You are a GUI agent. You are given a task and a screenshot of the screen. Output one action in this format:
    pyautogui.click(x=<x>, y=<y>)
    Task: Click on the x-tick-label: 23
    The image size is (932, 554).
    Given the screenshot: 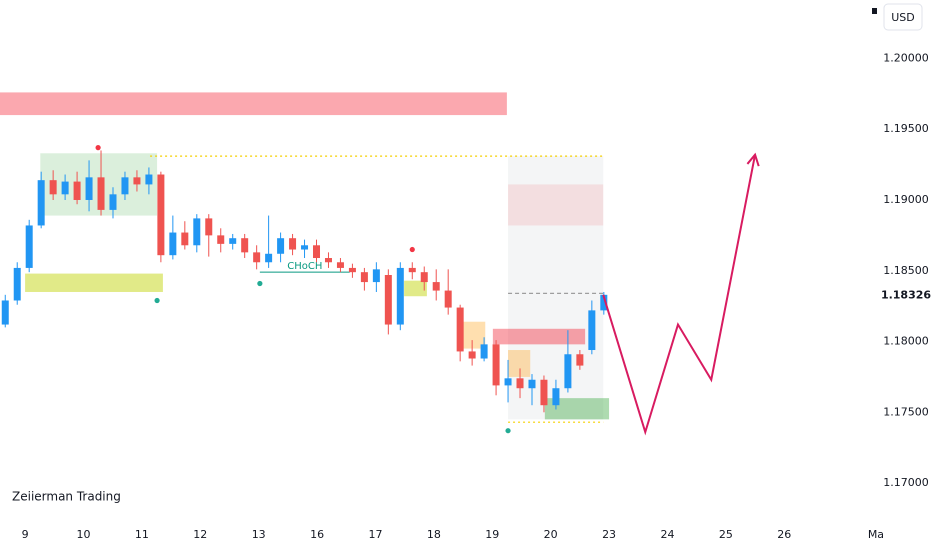 What is the action you would take?
    pyautogui.click(x=609, y=534)
    